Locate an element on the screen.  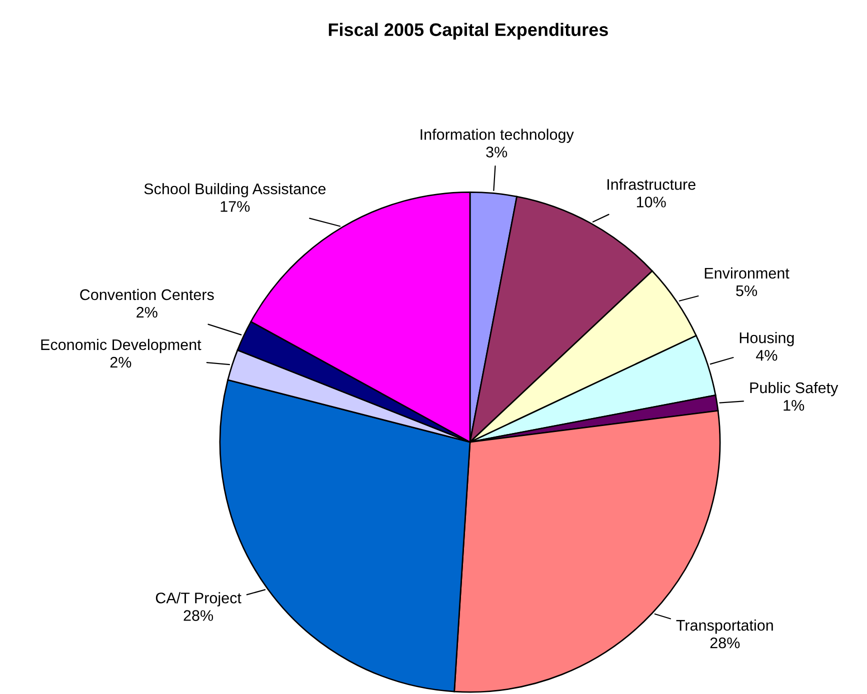
data-label: 5% is located at coordinates (747, 290).